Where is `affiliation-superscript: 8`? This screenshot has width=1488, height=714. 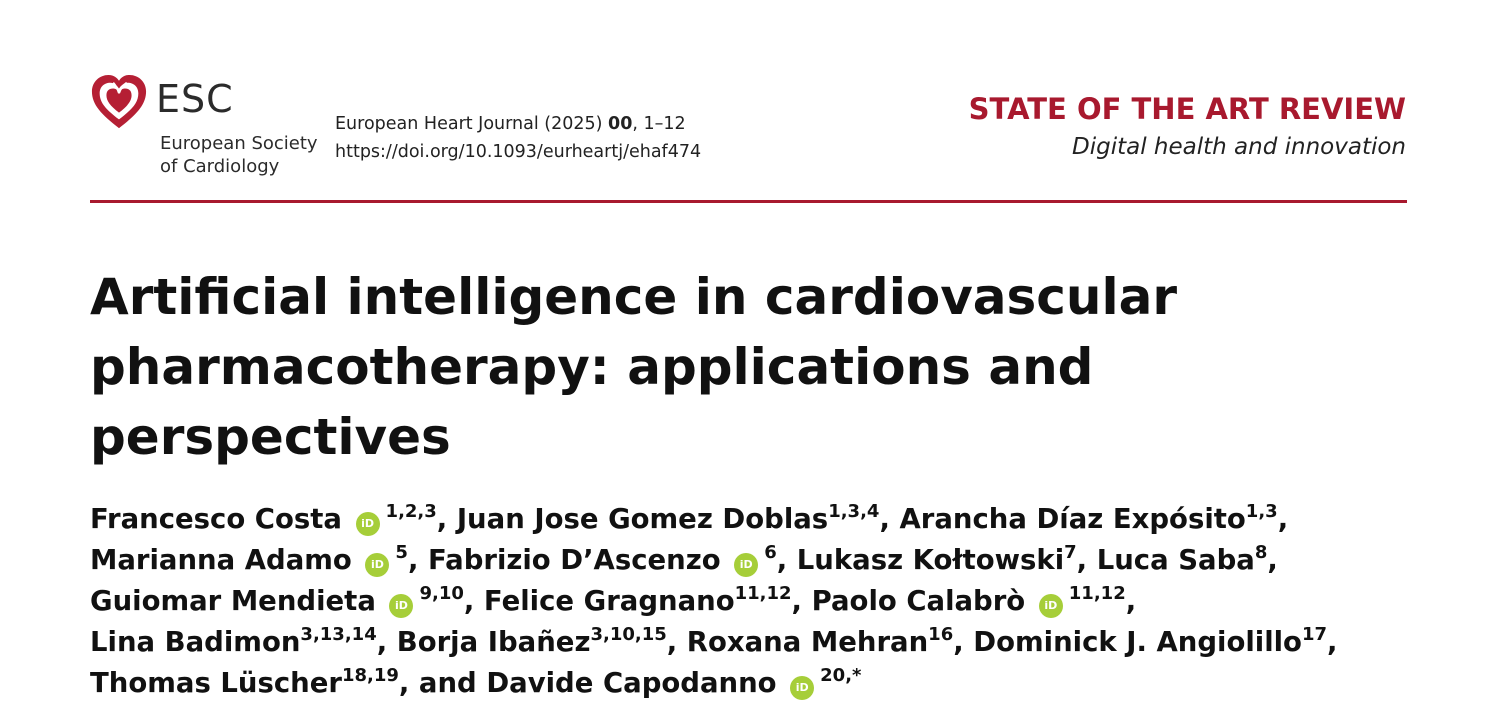 affiliation-superscript: 8 is located at coordinates (1261, 552).